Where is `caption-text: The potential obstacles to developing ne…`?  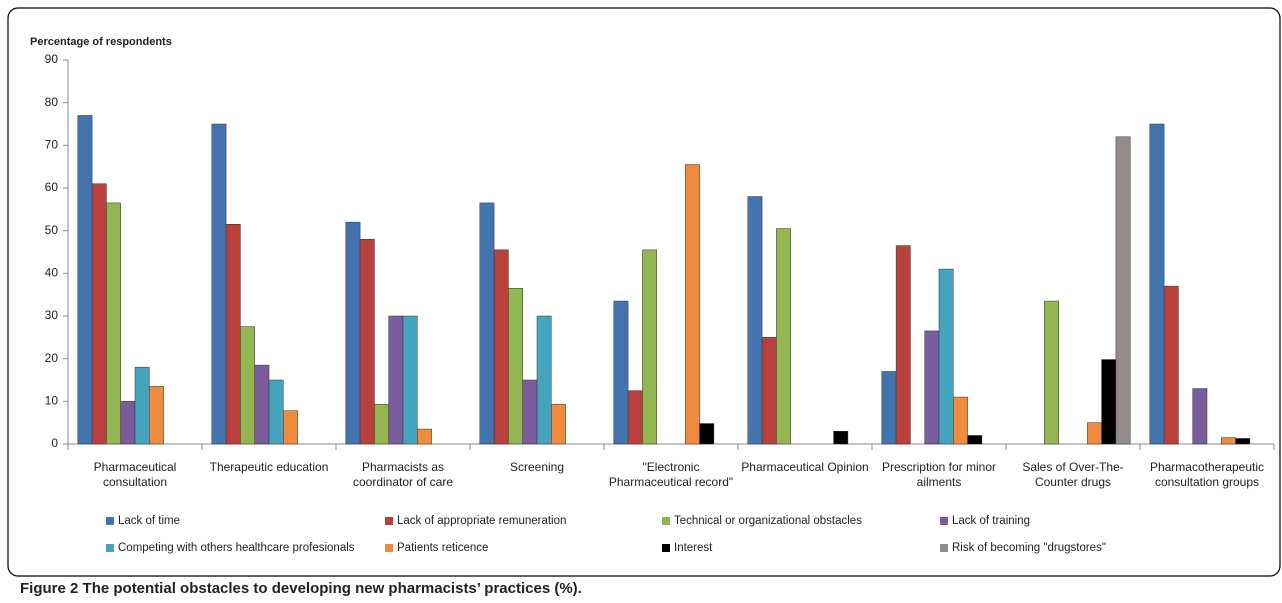 caption-text: The potential obstacles to developing ne… is located at coordinates (332, 588).